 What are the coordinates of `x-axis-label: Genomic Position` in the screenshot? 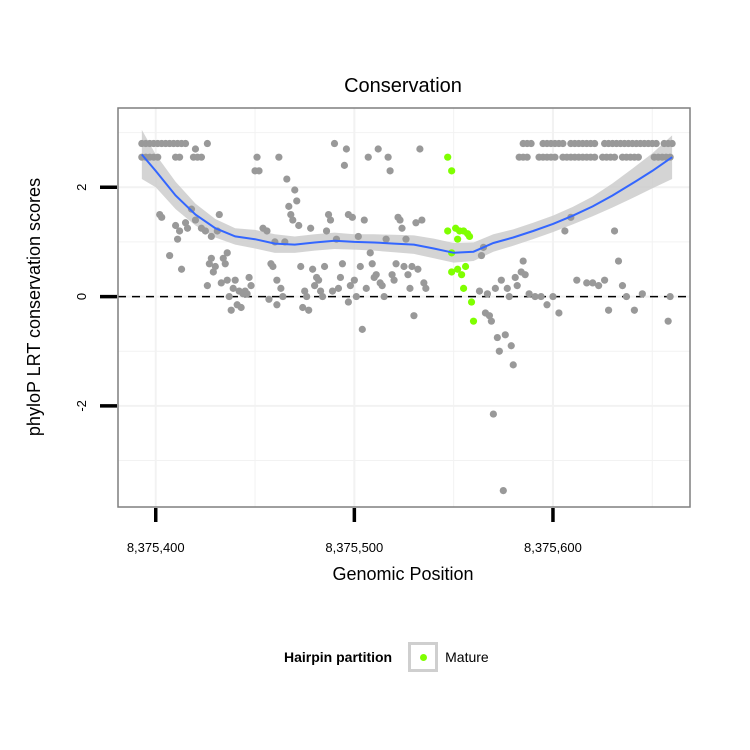 It's located at (402, 574).